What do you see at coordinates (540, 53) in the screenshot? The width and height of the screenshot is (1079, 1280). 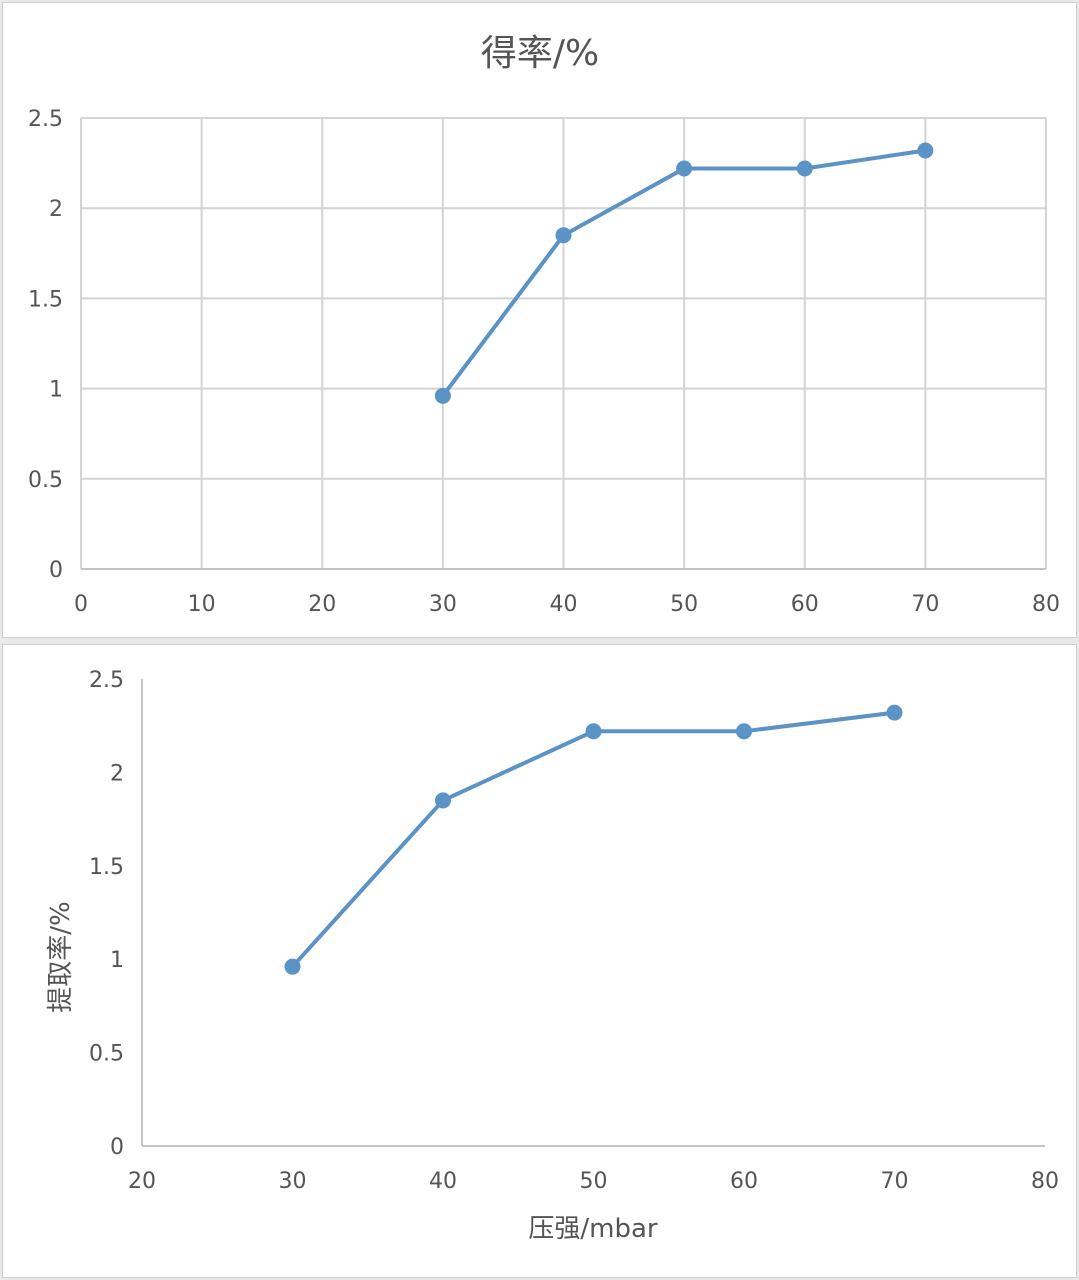 I see `chart-title: 得率/%` at bounding box center [540, 53].